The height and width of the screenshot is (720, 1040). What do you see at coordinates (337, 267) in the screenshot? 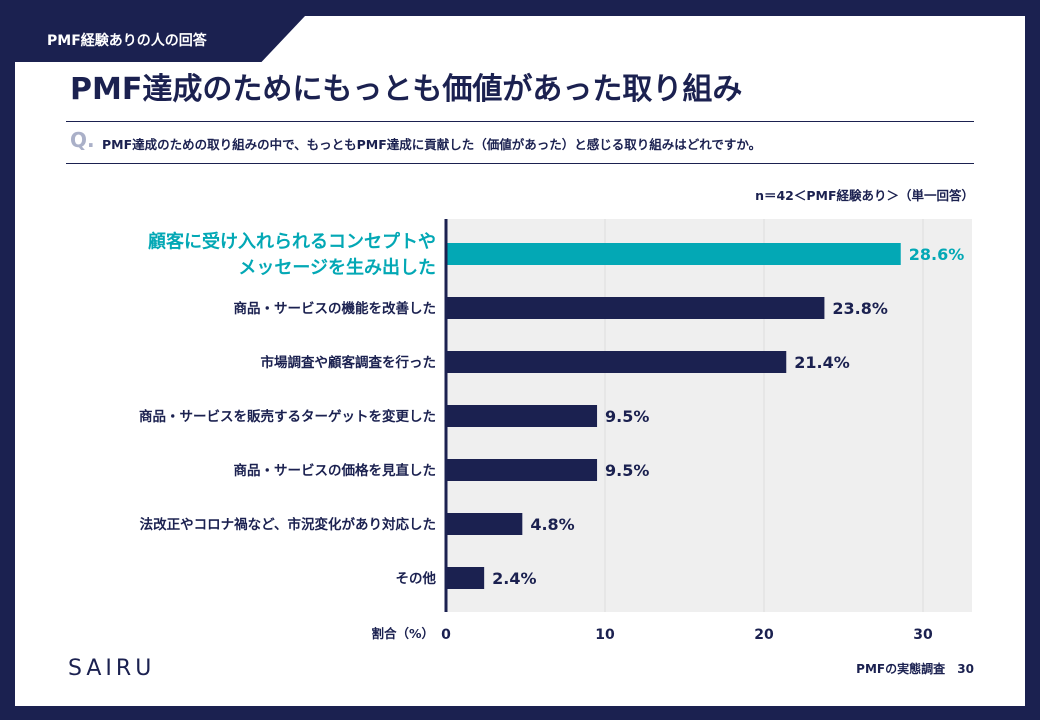
I see `category-label: メッセージを生み出した` at bounding box center [337, 267].